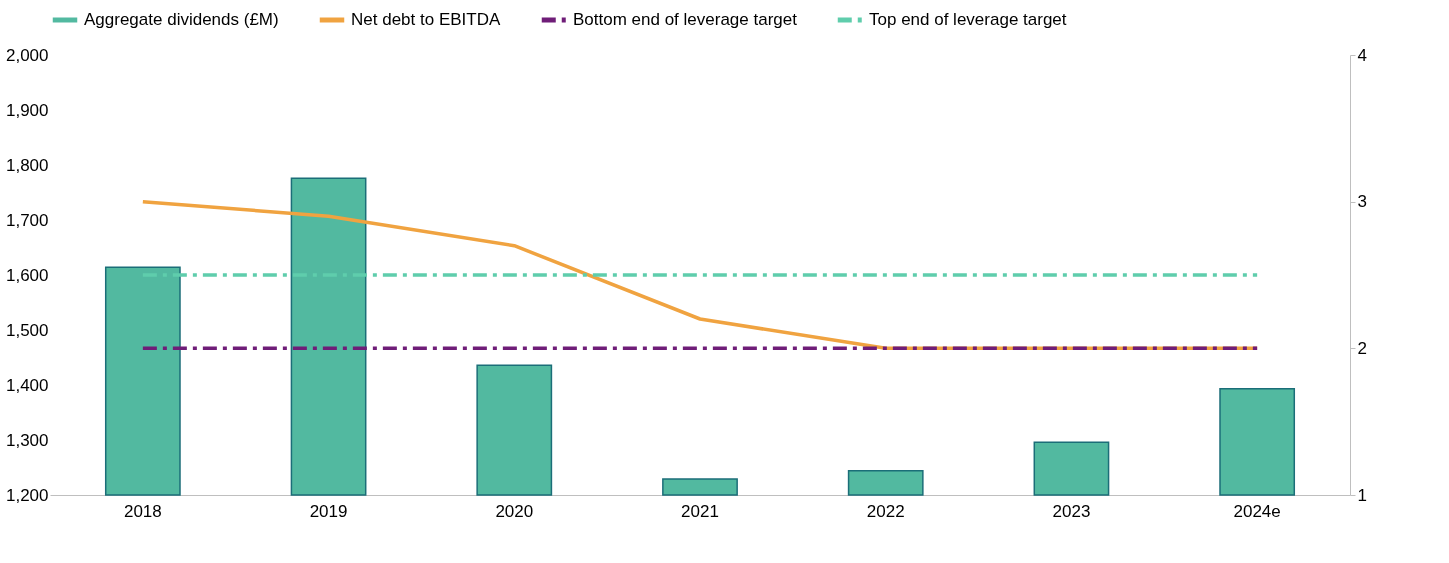  I want to click on y-tick-label: 1,500, so click(27, 330).